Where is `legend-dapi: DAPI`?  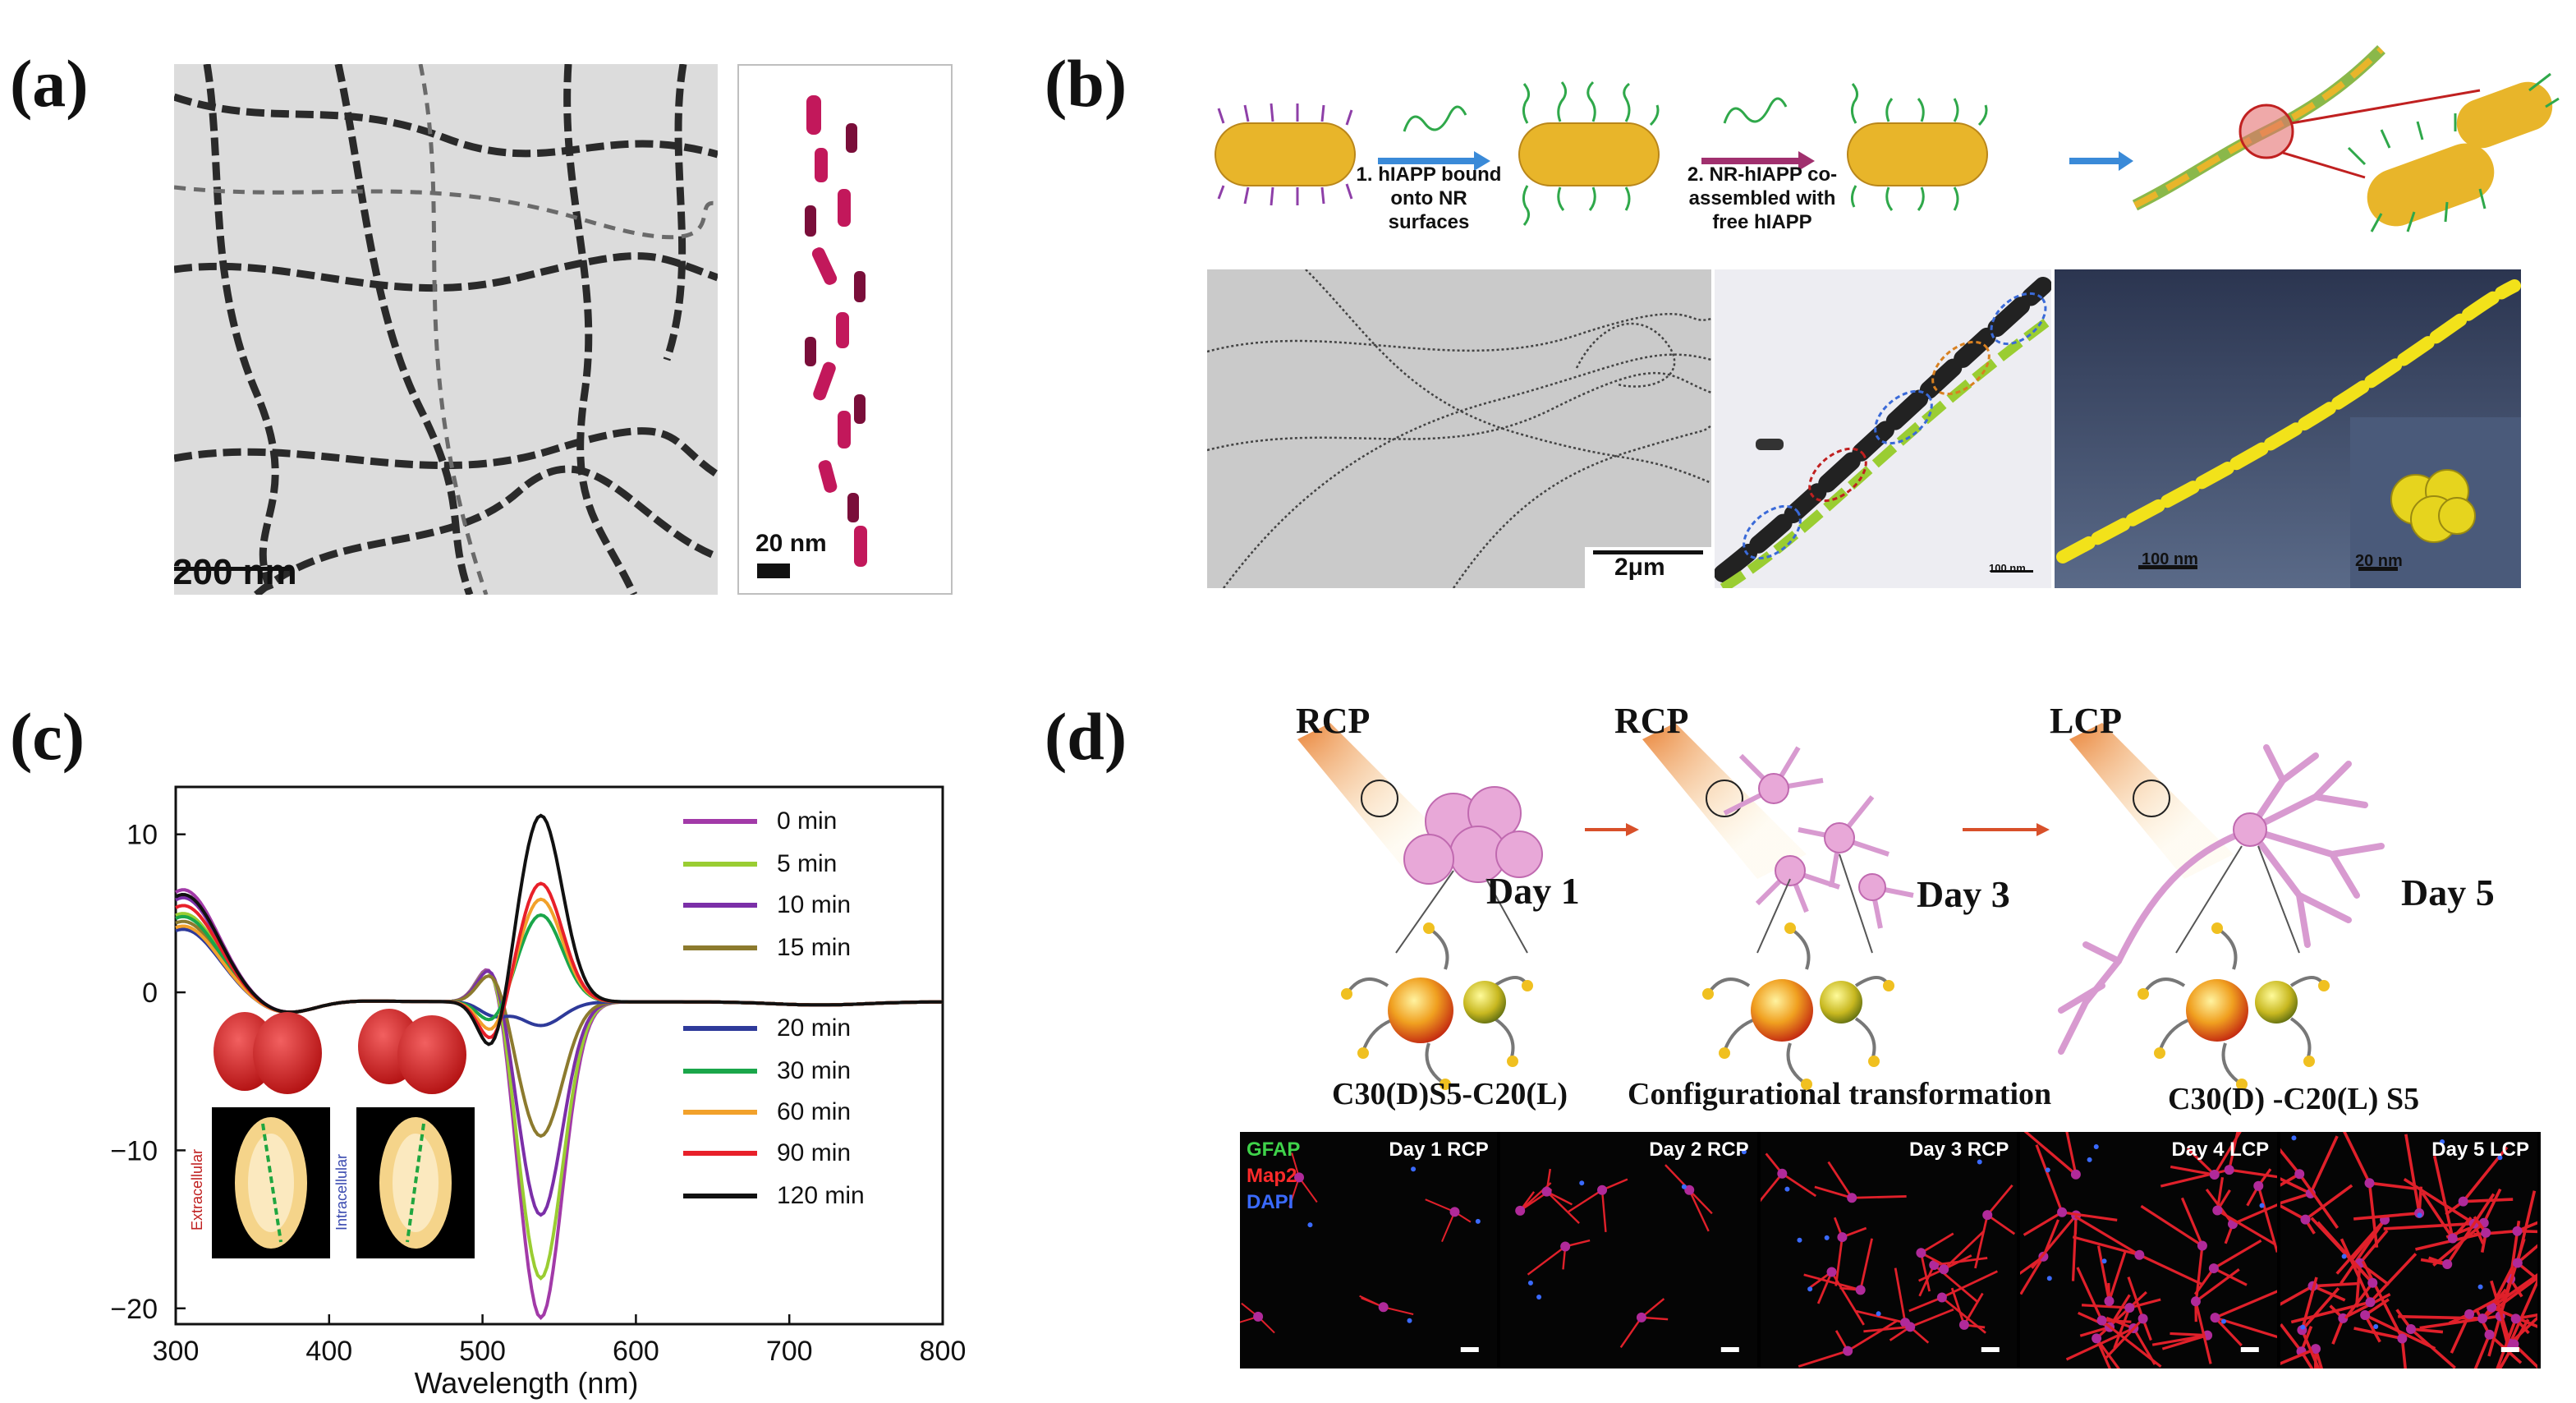
legend-dapi: DAPI is located at coordinates (1270, 1202).